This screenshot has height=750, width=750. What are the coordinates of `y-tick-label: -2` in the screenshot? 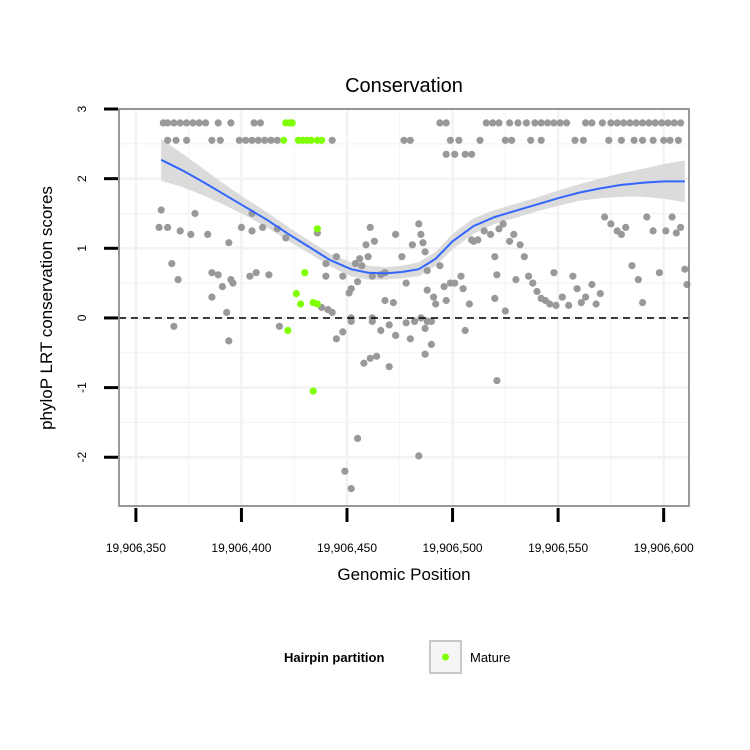 It's located at (82, 457).